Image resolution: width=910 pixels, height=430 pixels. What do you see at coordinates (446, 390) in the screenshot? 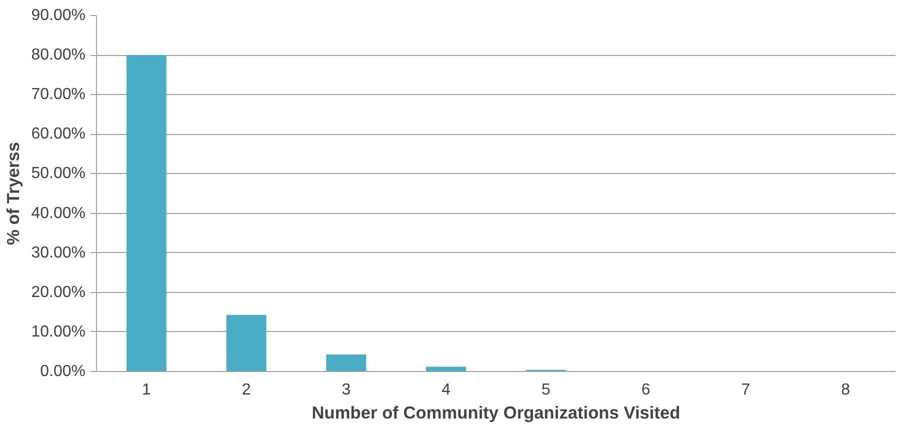
I see `x-tick-label: 4` at bounding box center [446, 390].